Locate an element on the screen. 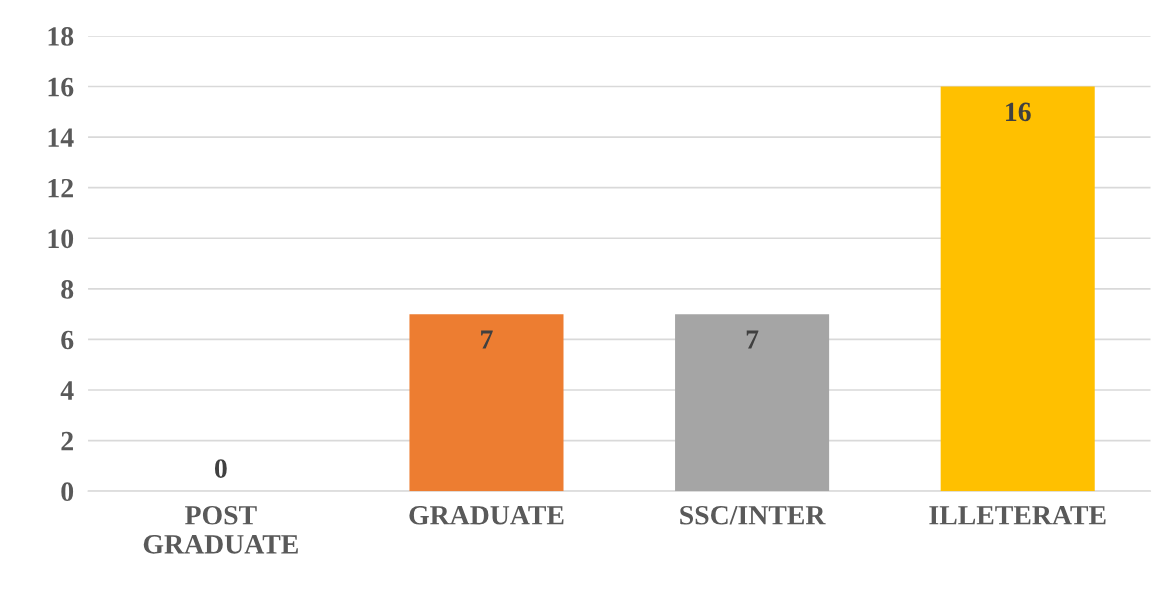  y-tick-label: 6 is located at coordinates (67, 340).